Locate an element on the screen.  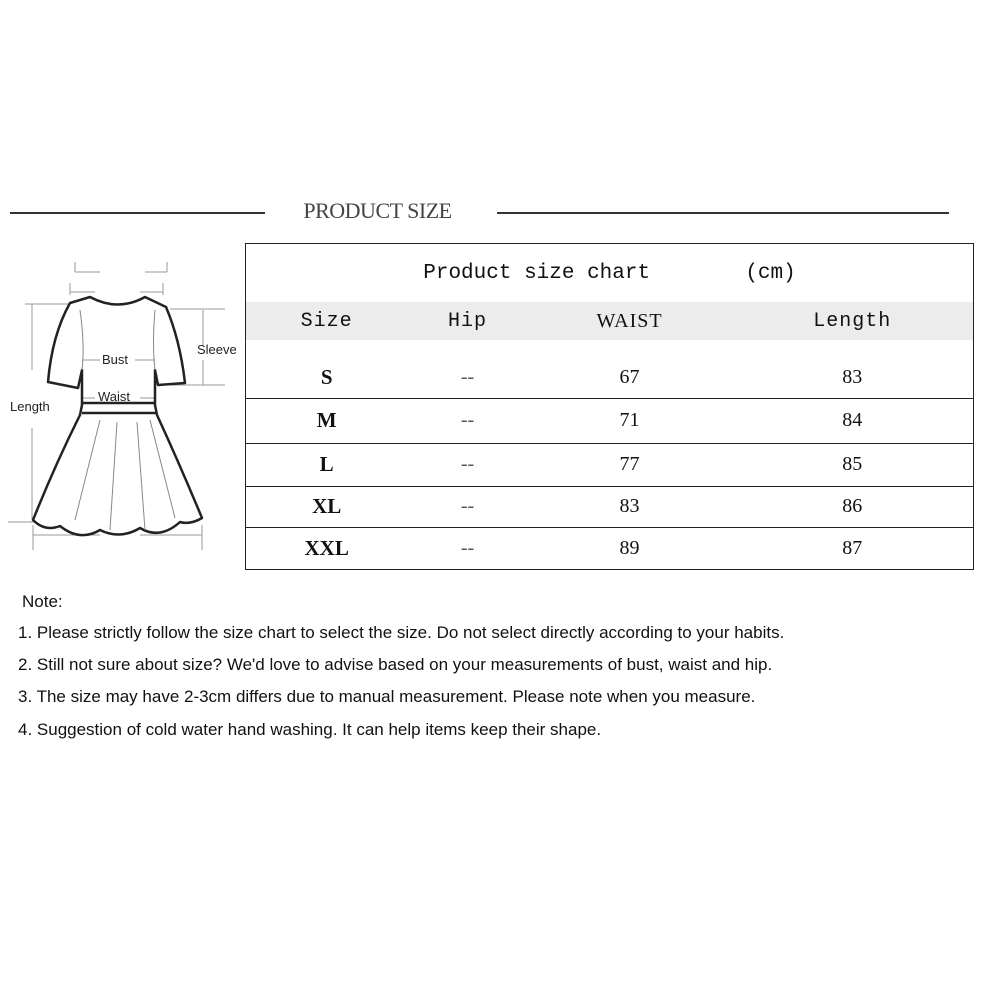
waist-cell: 71 is located at coordinates (629, 421).